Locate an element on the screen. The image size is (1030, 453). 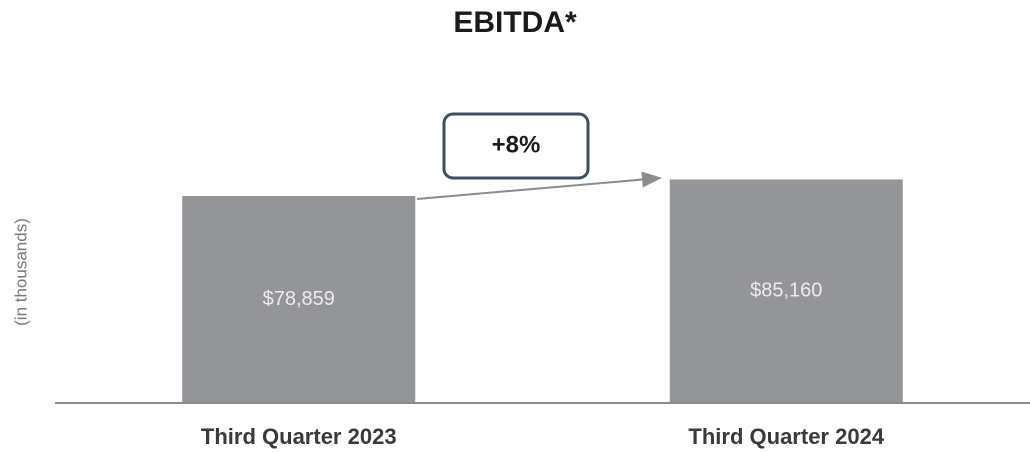
annotation-box is located at coordinates (516, 146).